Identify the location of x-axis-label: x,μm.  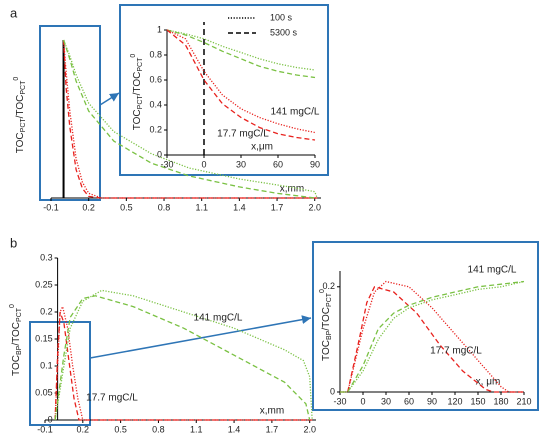
(262, 147).